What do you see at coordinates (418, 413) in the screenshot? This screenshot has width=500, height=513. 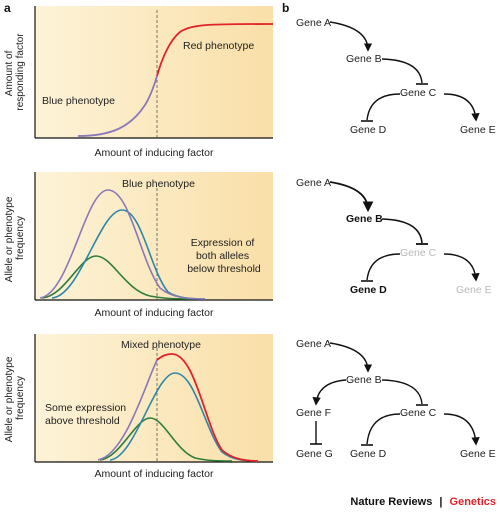 I see `net-3-gene-c: Gene C` at bounding box center [418, 413].